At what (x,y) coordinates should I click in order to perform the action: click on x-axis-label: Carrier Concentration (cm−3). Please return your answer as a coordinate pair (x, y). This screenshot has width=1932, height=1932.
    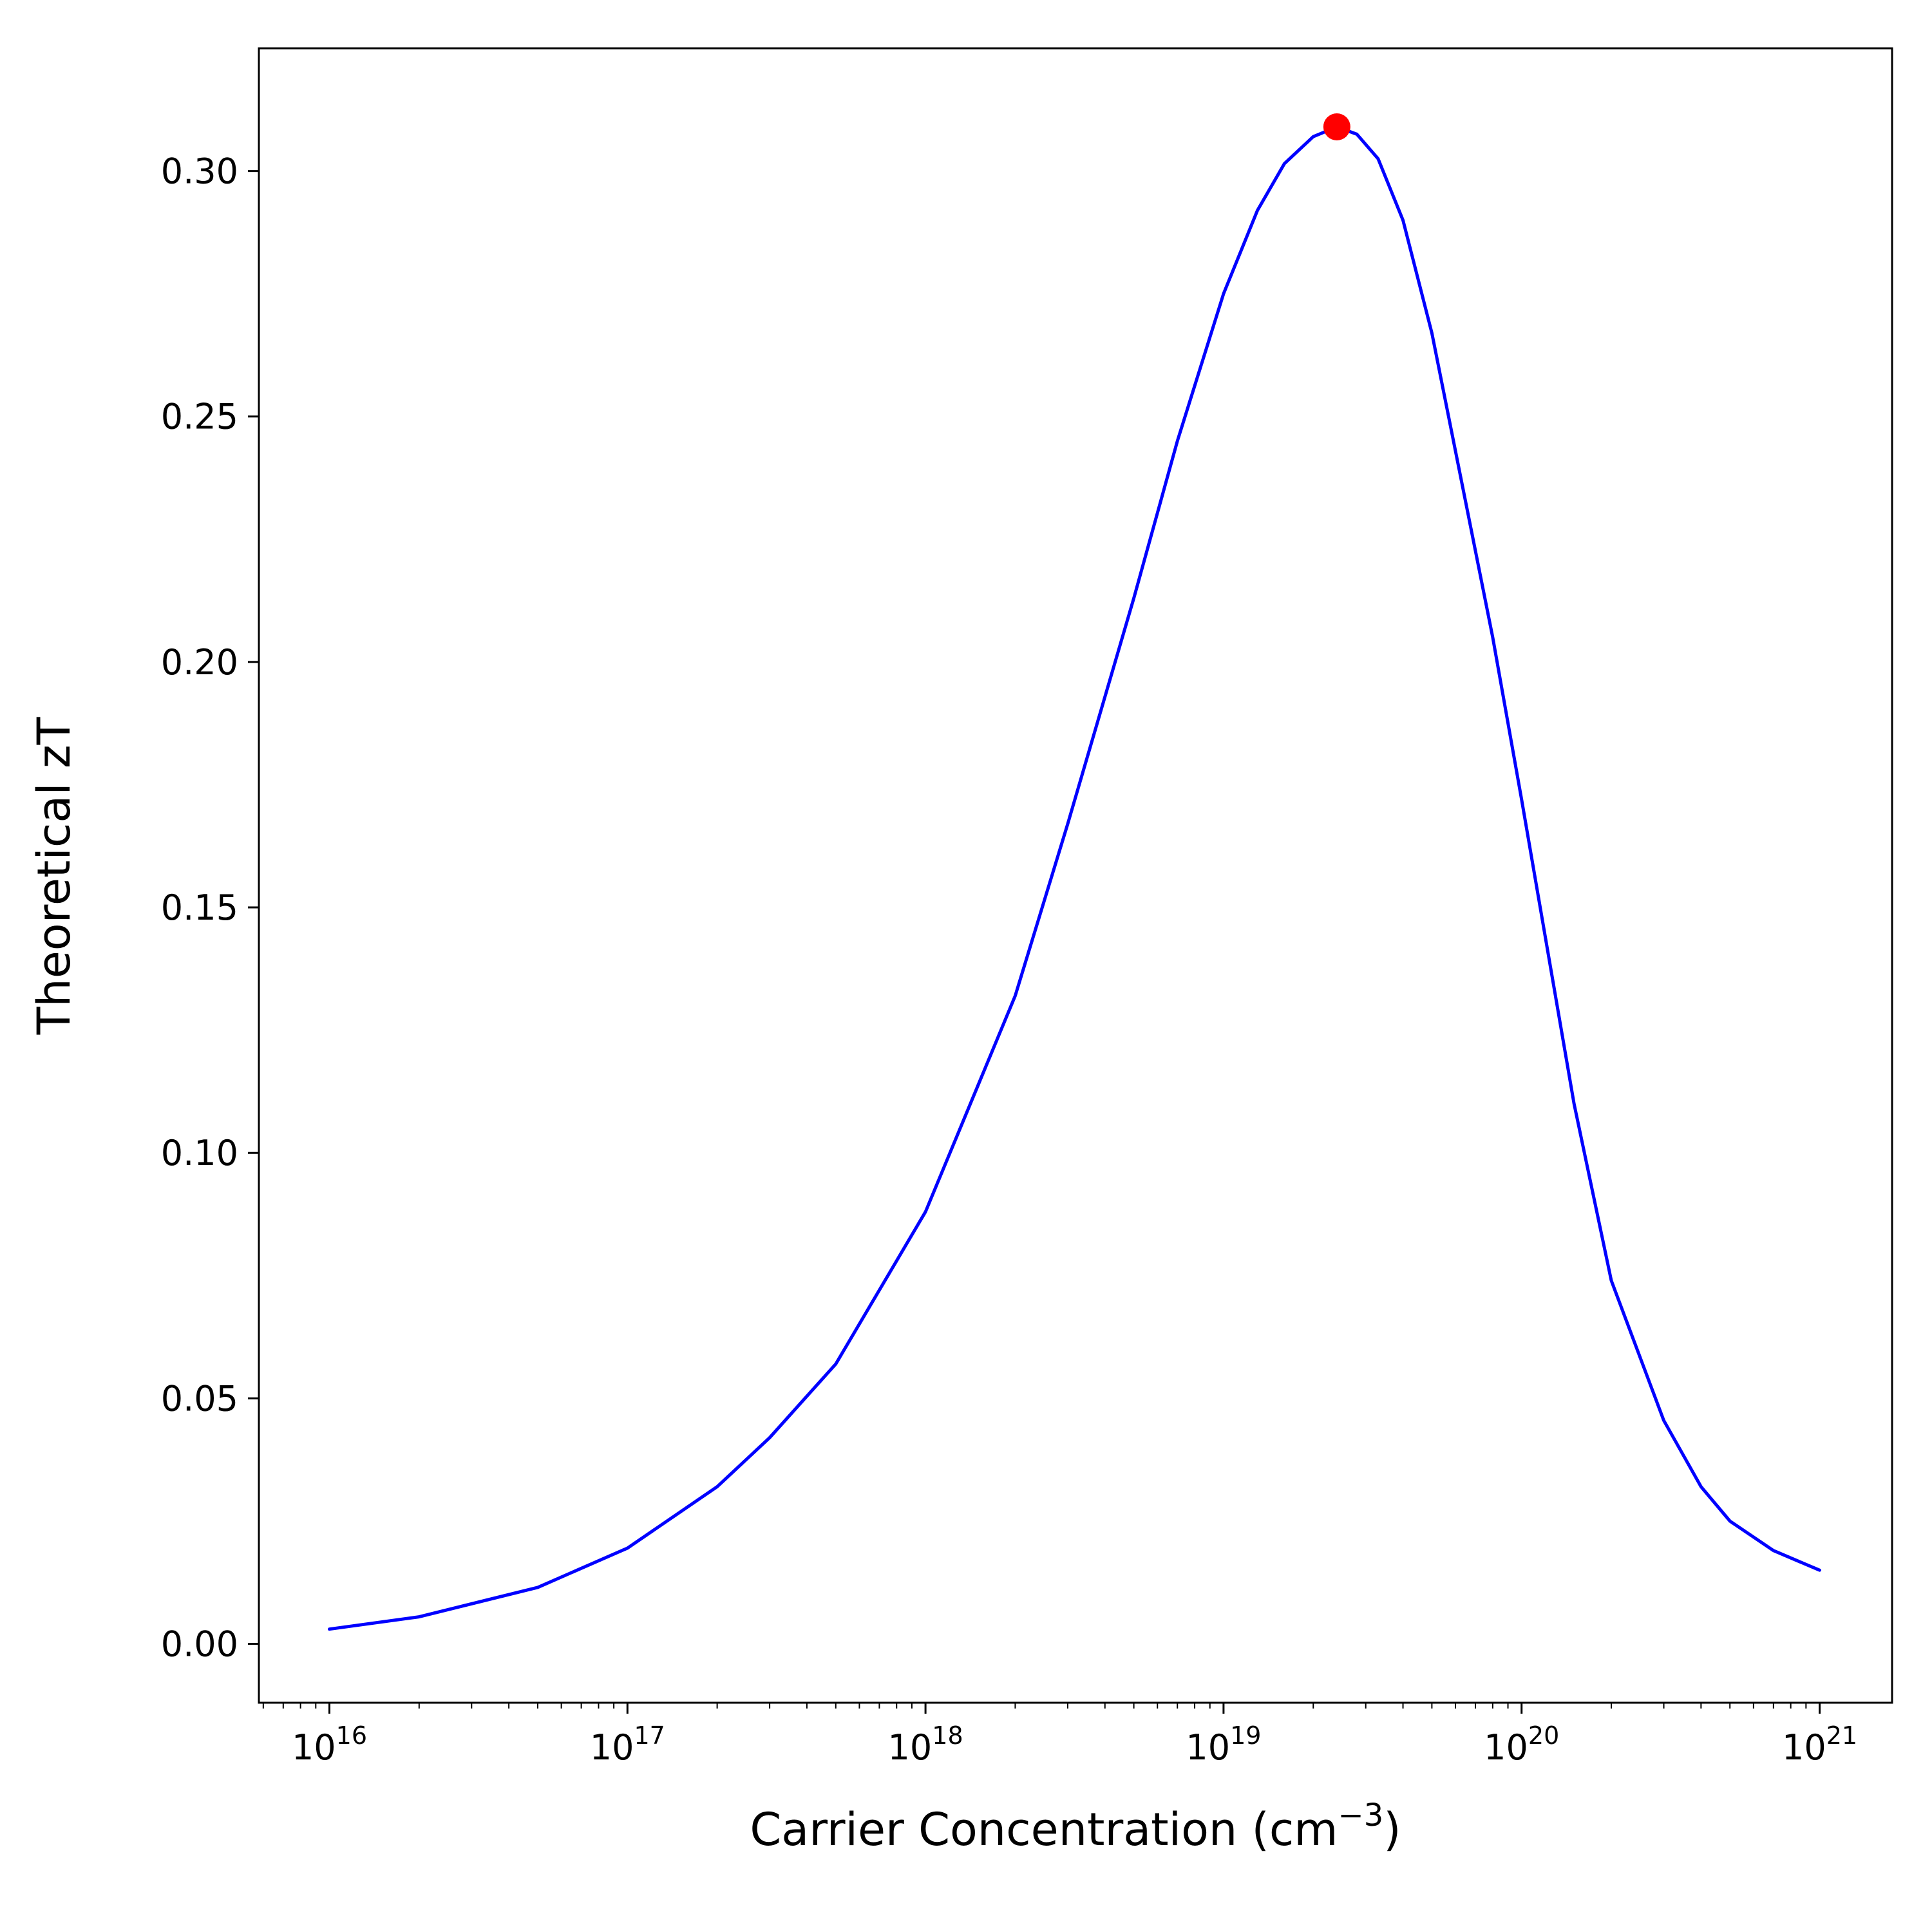
    Looking at the image, I should click on (1075, 1826).